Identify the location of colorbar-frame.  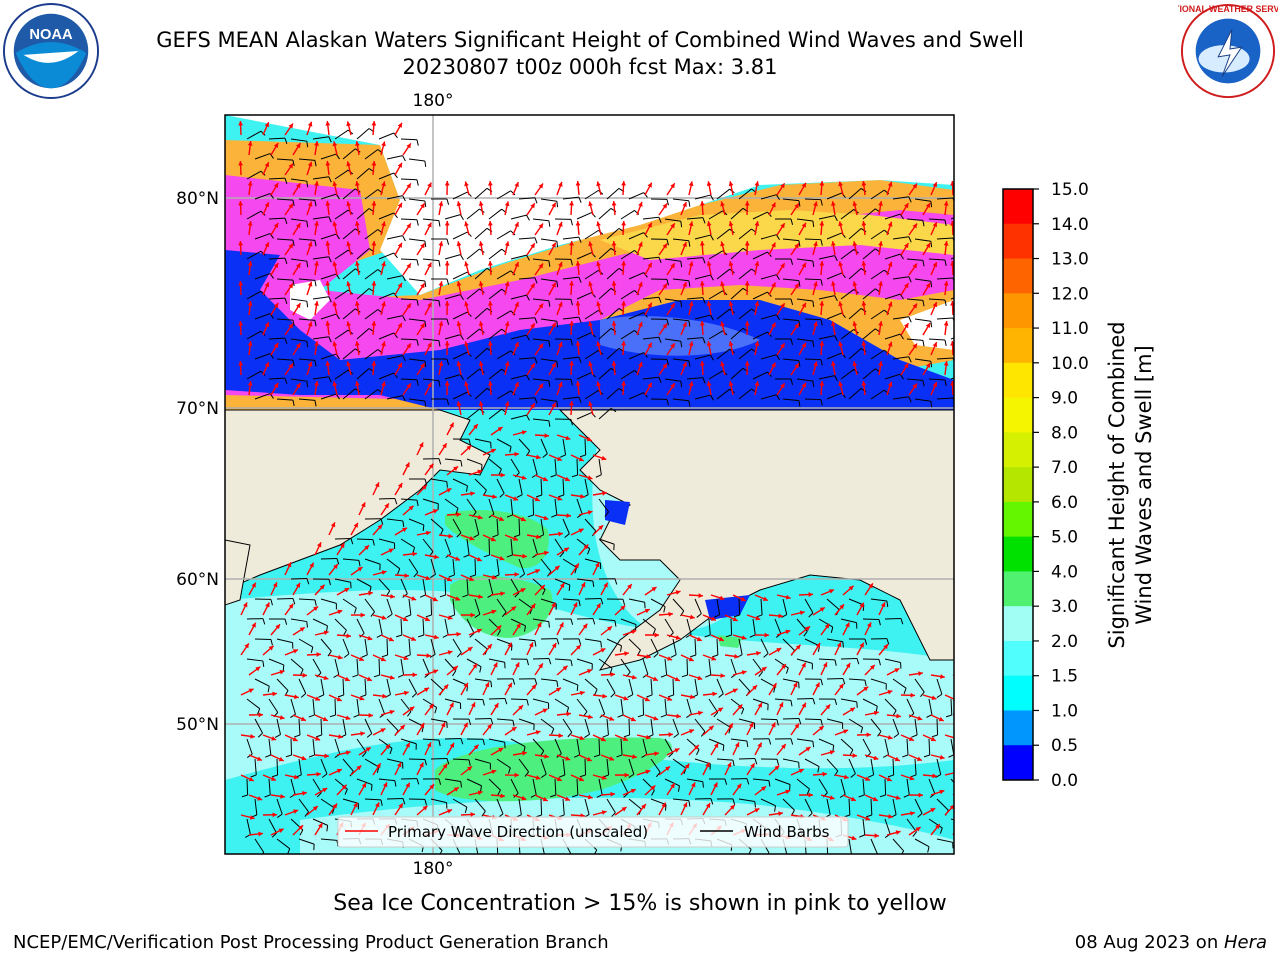
(1018, 484).